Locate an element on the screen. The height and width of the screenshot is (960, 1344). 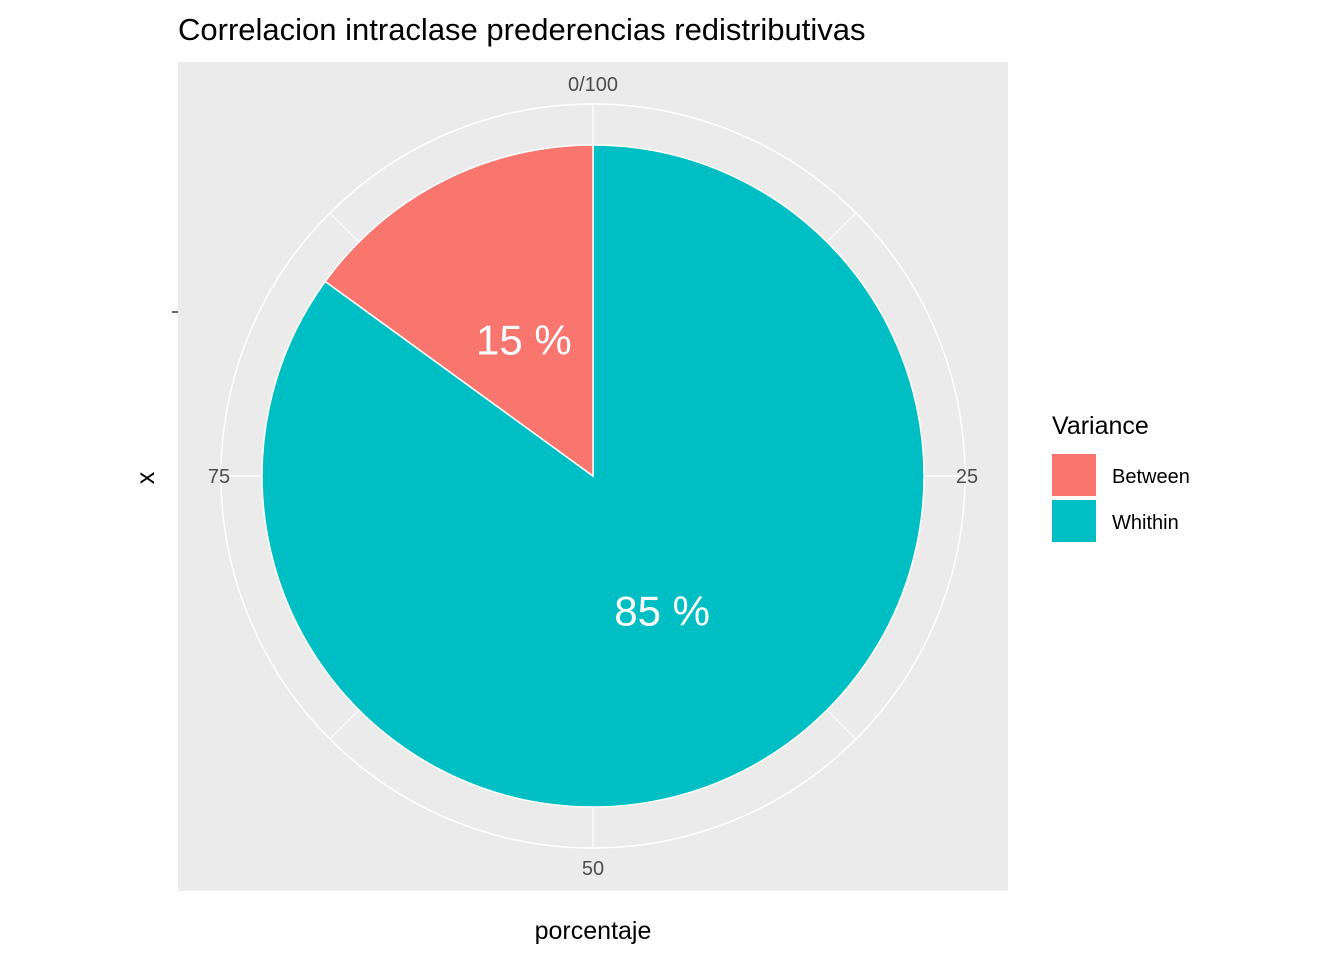
legend-key-between is located at coordinates (1074, 475).